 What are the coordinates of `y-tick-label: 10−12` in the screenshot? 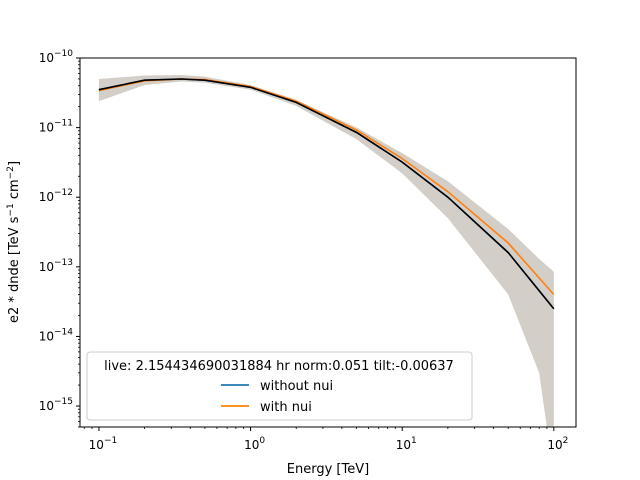 It's located at (56, 196).